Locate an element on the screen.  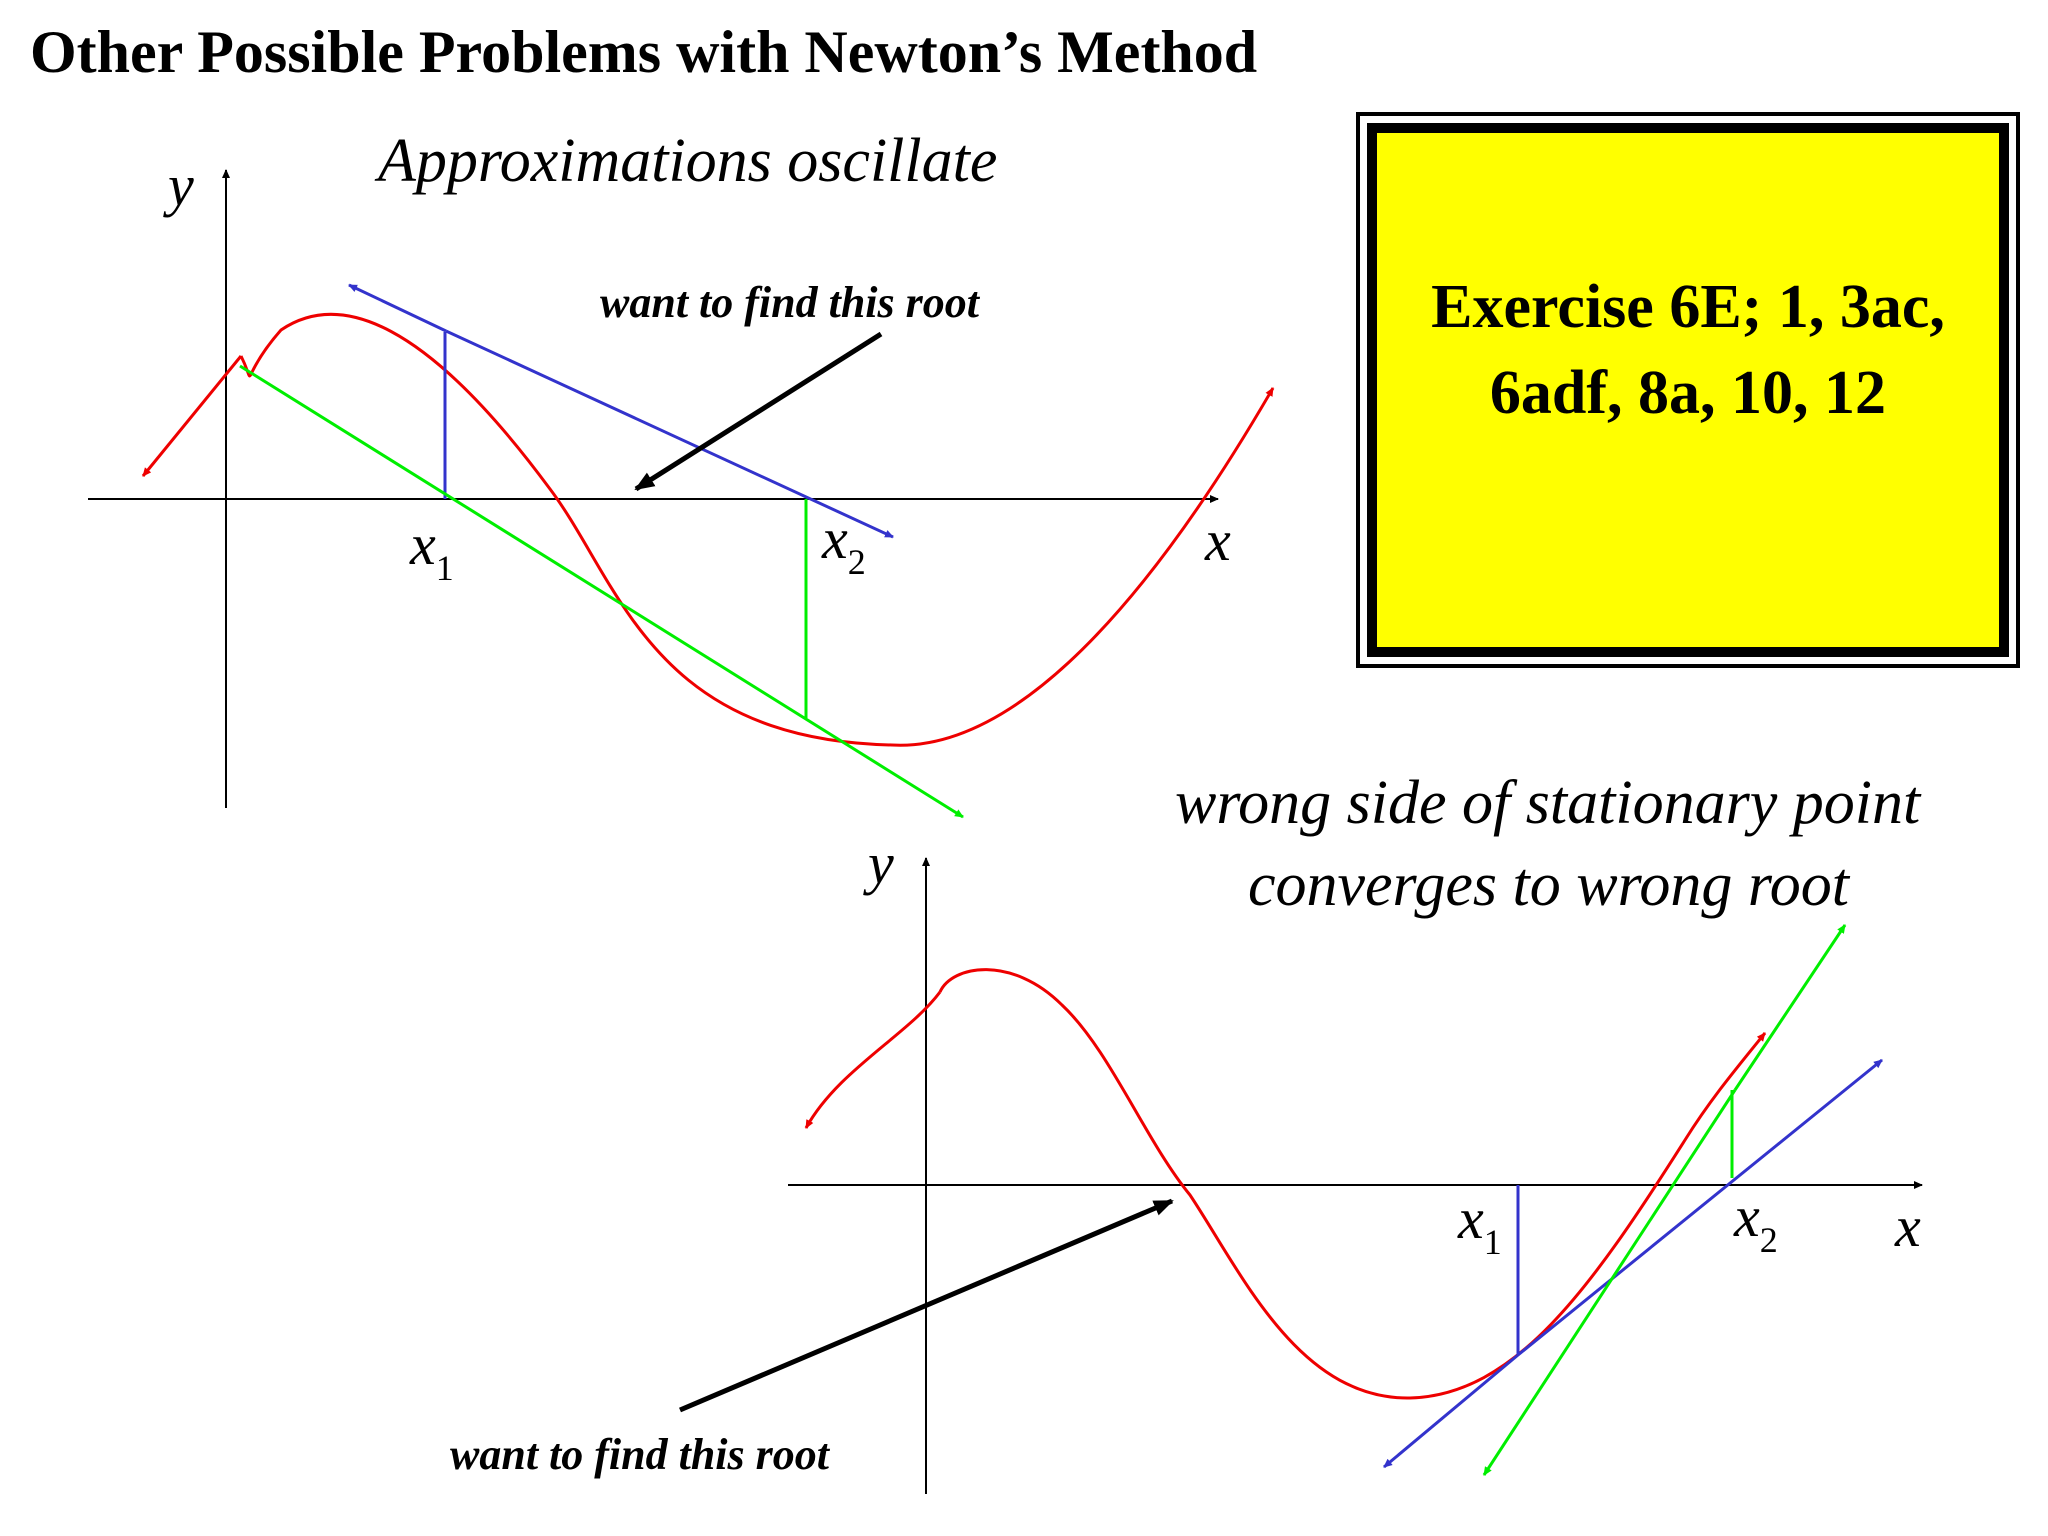
annotation-2: want to find this root is located at coordinates (640, 1454).